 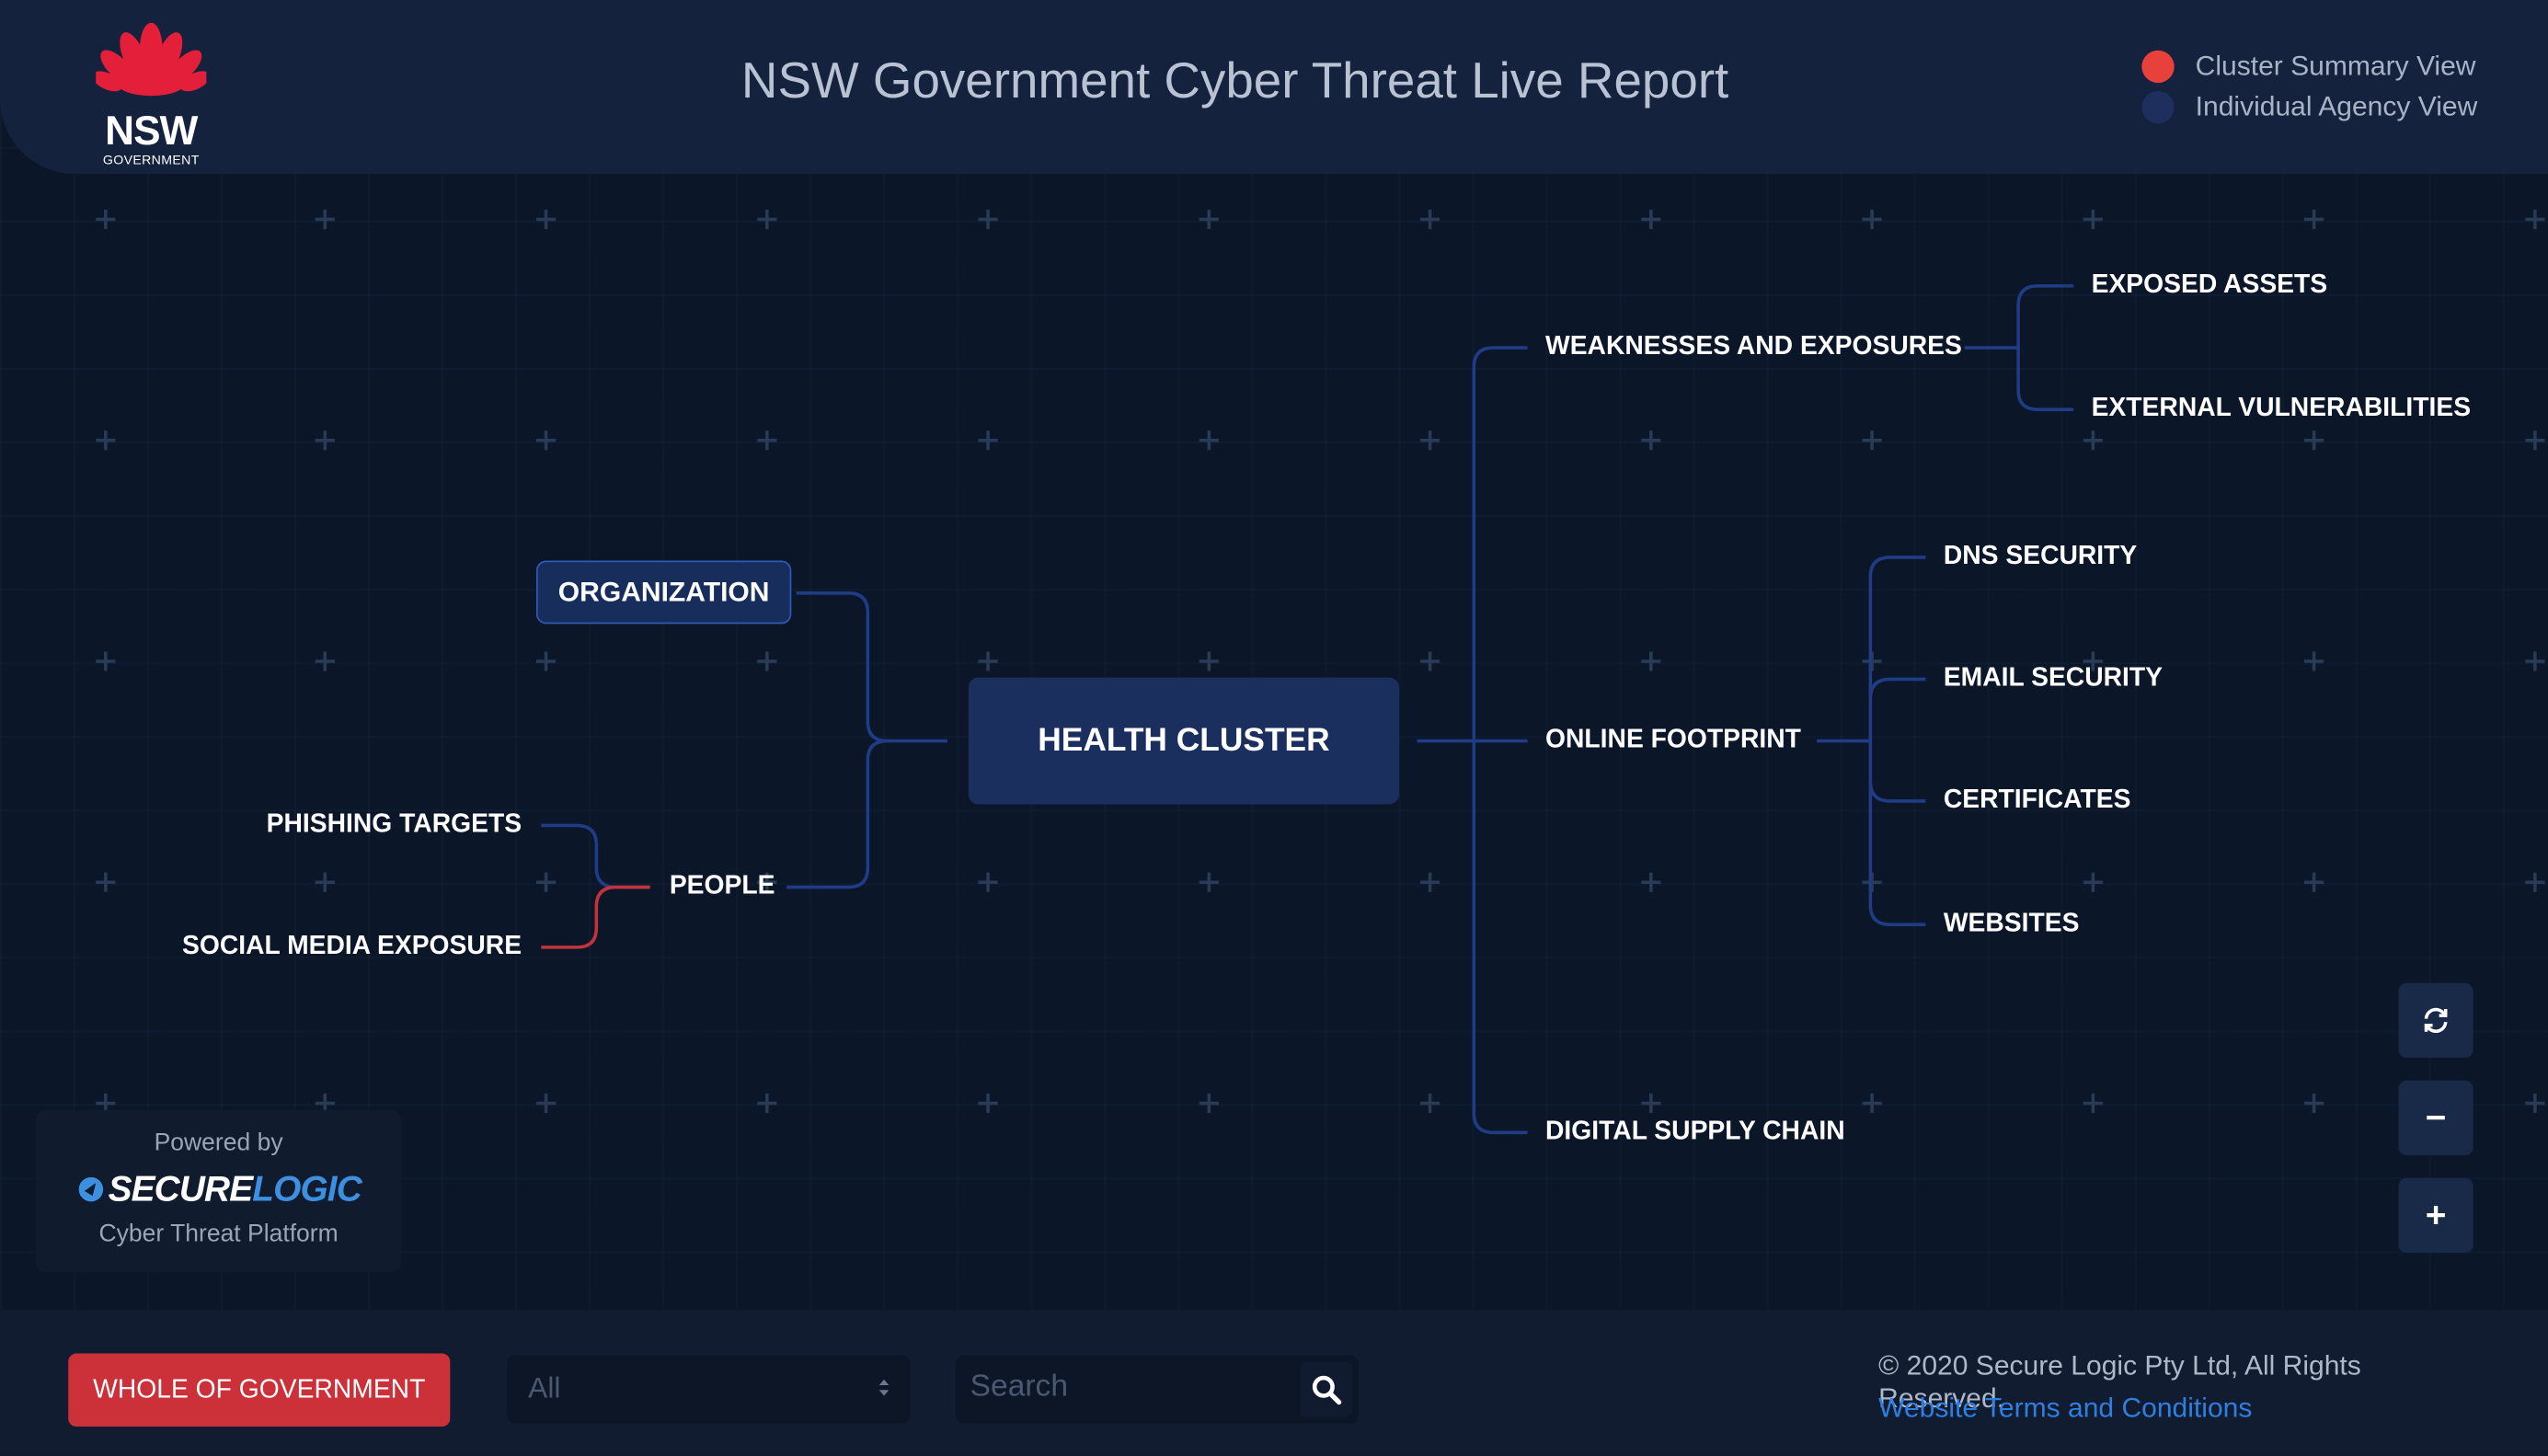 What do you see at coordinates (1019, 1387) in the screenshot?
I see `search-placeholder: Search` at bounding box center [1019, 1387].